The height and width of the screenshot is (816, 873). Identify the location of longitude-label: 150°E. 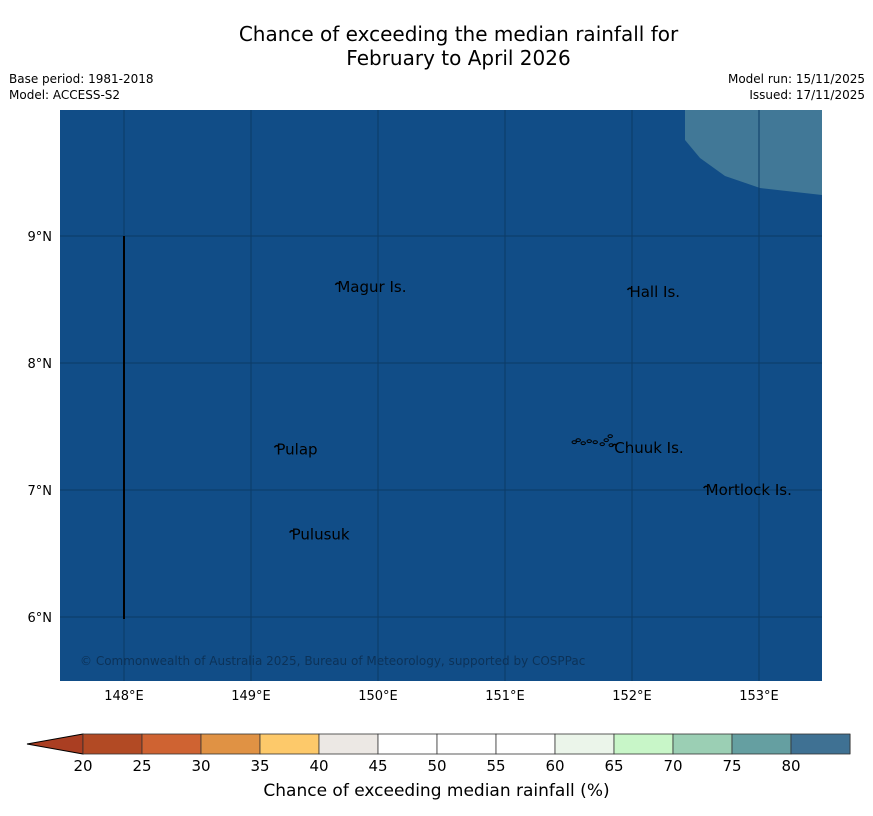
(378, 696).